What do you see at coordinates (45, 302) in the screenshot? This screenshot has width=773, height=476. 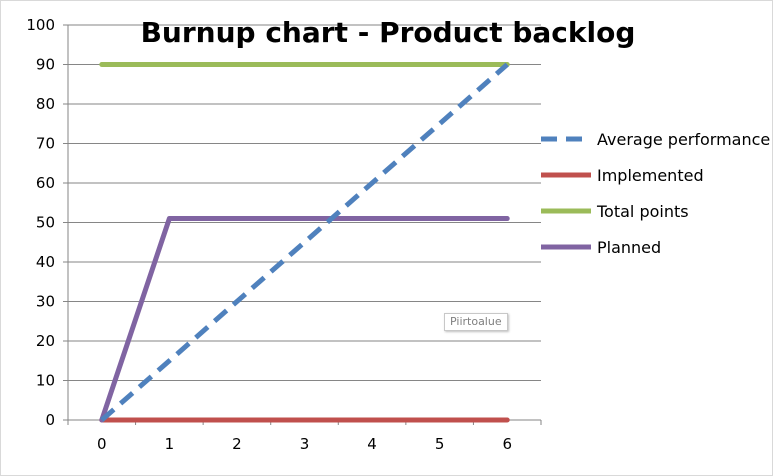 I see `y-tick-label-30: 30` at bounding box center [45, 302].